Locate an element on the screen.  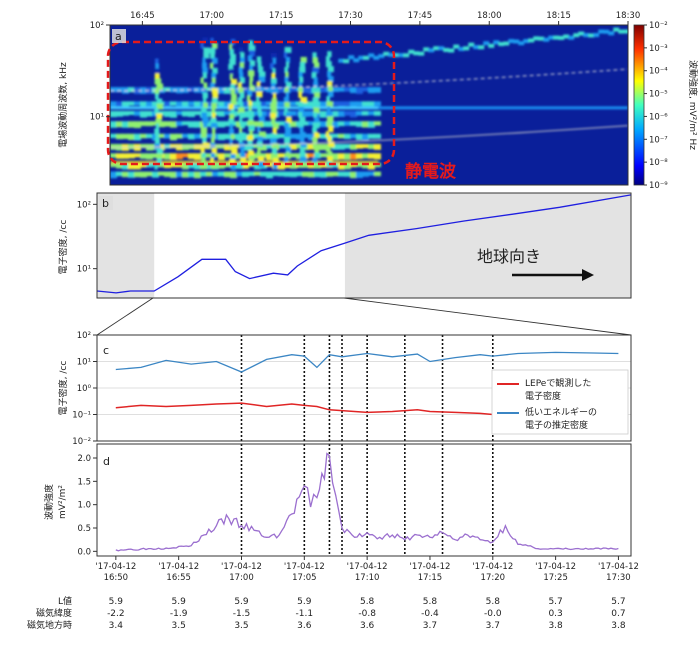
table-cell: -0.0 is located at coordinates (493, 614).